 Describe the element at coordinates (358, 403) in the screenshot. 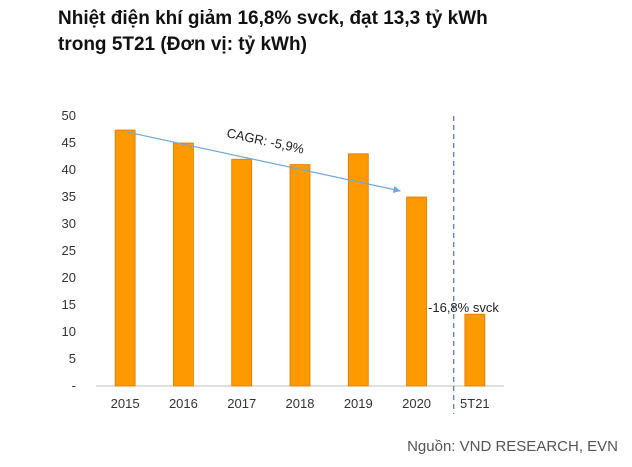

I see `x-tick-label: 2019` at that location.